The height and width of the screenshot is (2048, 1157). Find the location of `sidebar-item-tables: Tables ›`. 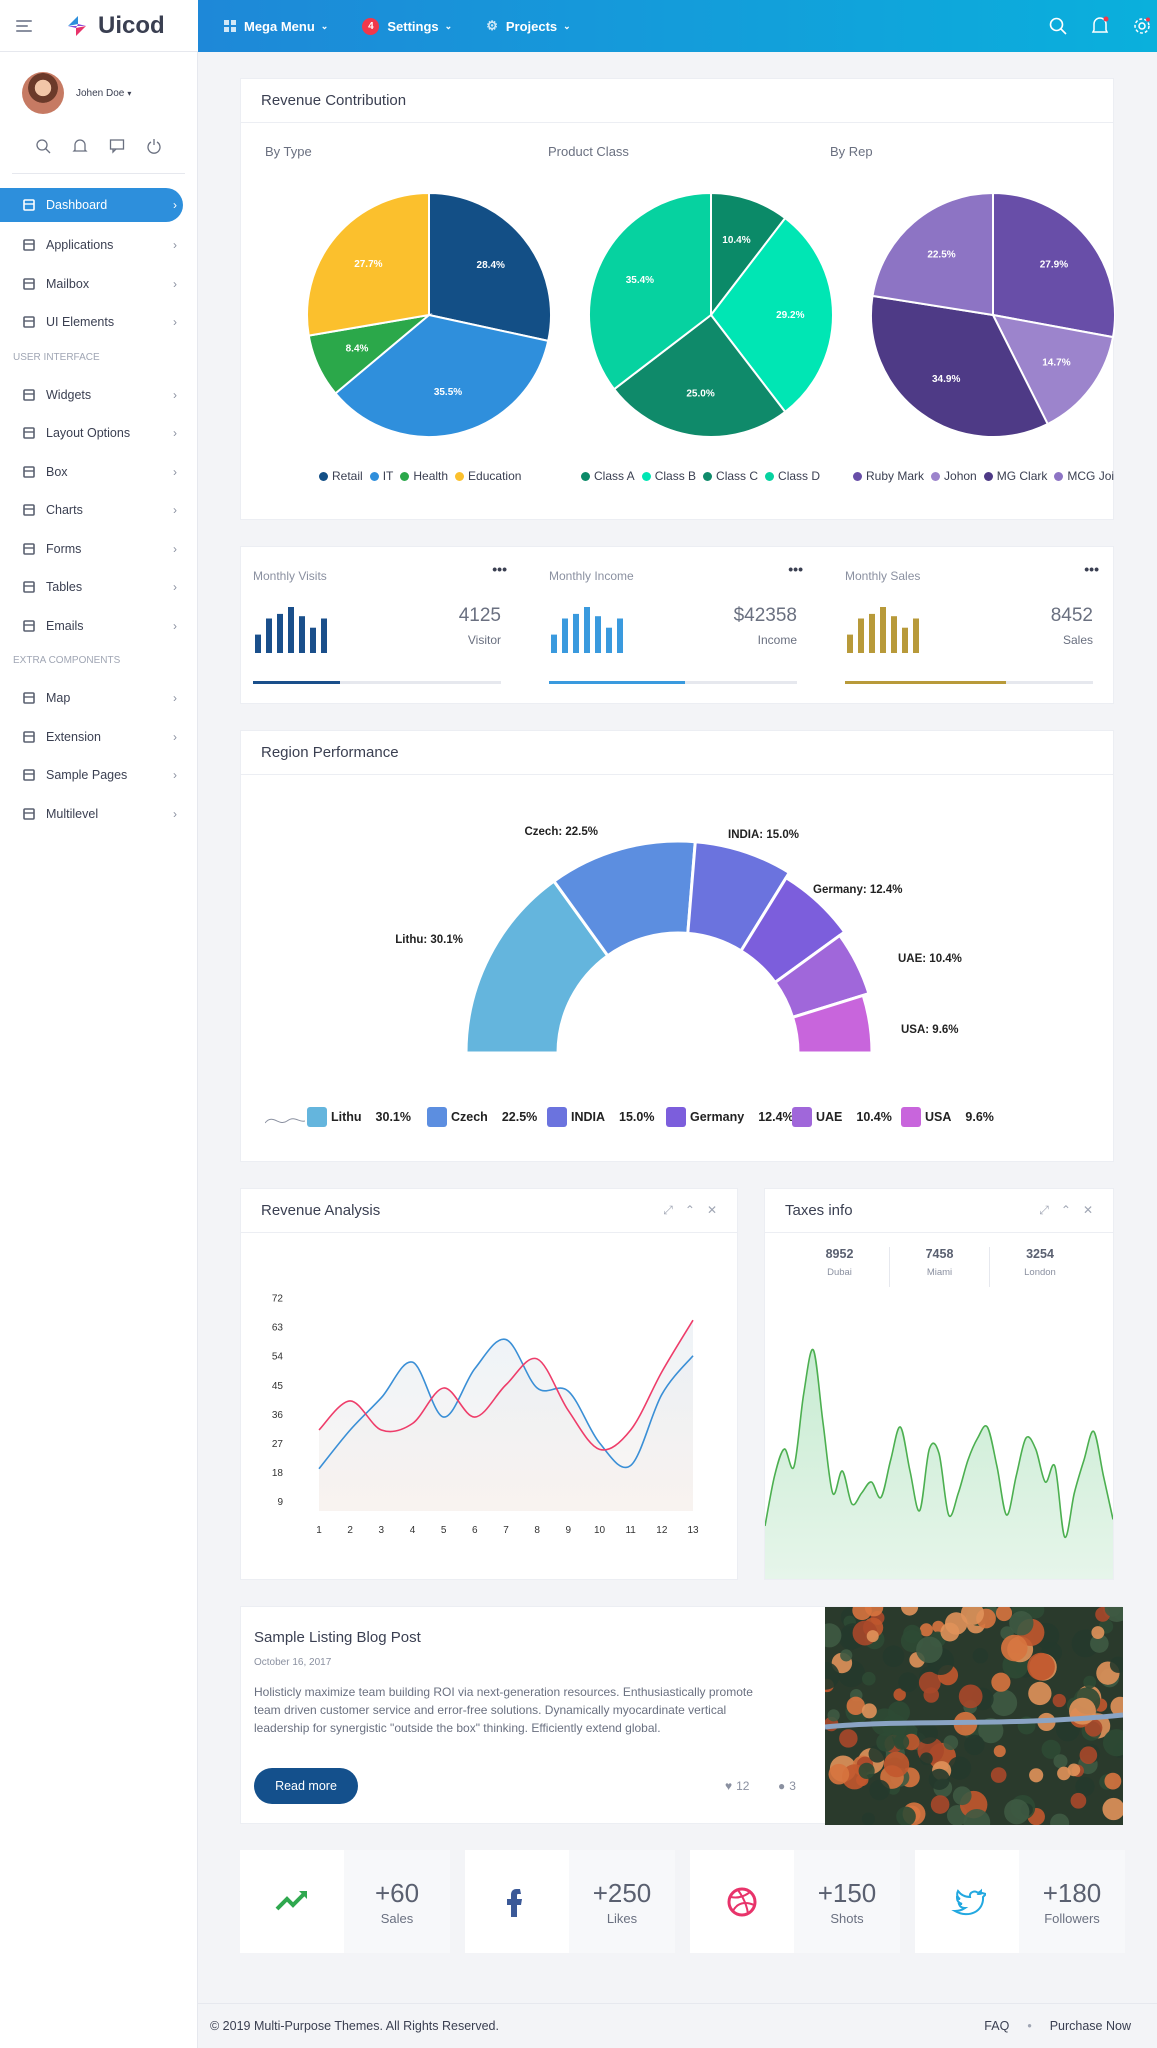

sidebar-item-tables: Tables › is located at coordinates (98, 587).